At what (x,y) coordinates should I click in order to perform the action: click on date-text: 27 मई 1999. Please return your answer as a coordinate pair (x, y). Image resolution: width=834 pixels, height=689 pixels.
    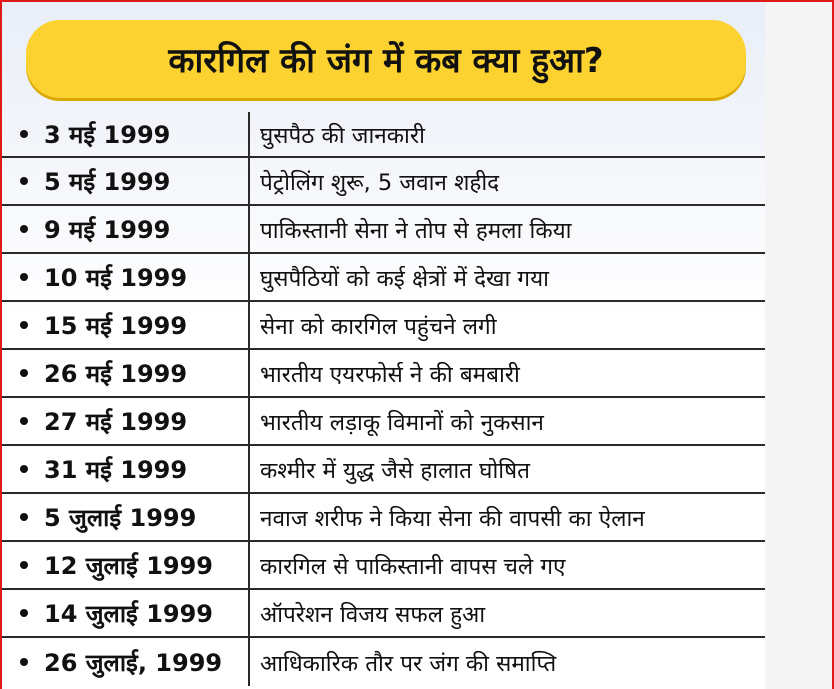
    Looking at the image, I should click on (116, 421).